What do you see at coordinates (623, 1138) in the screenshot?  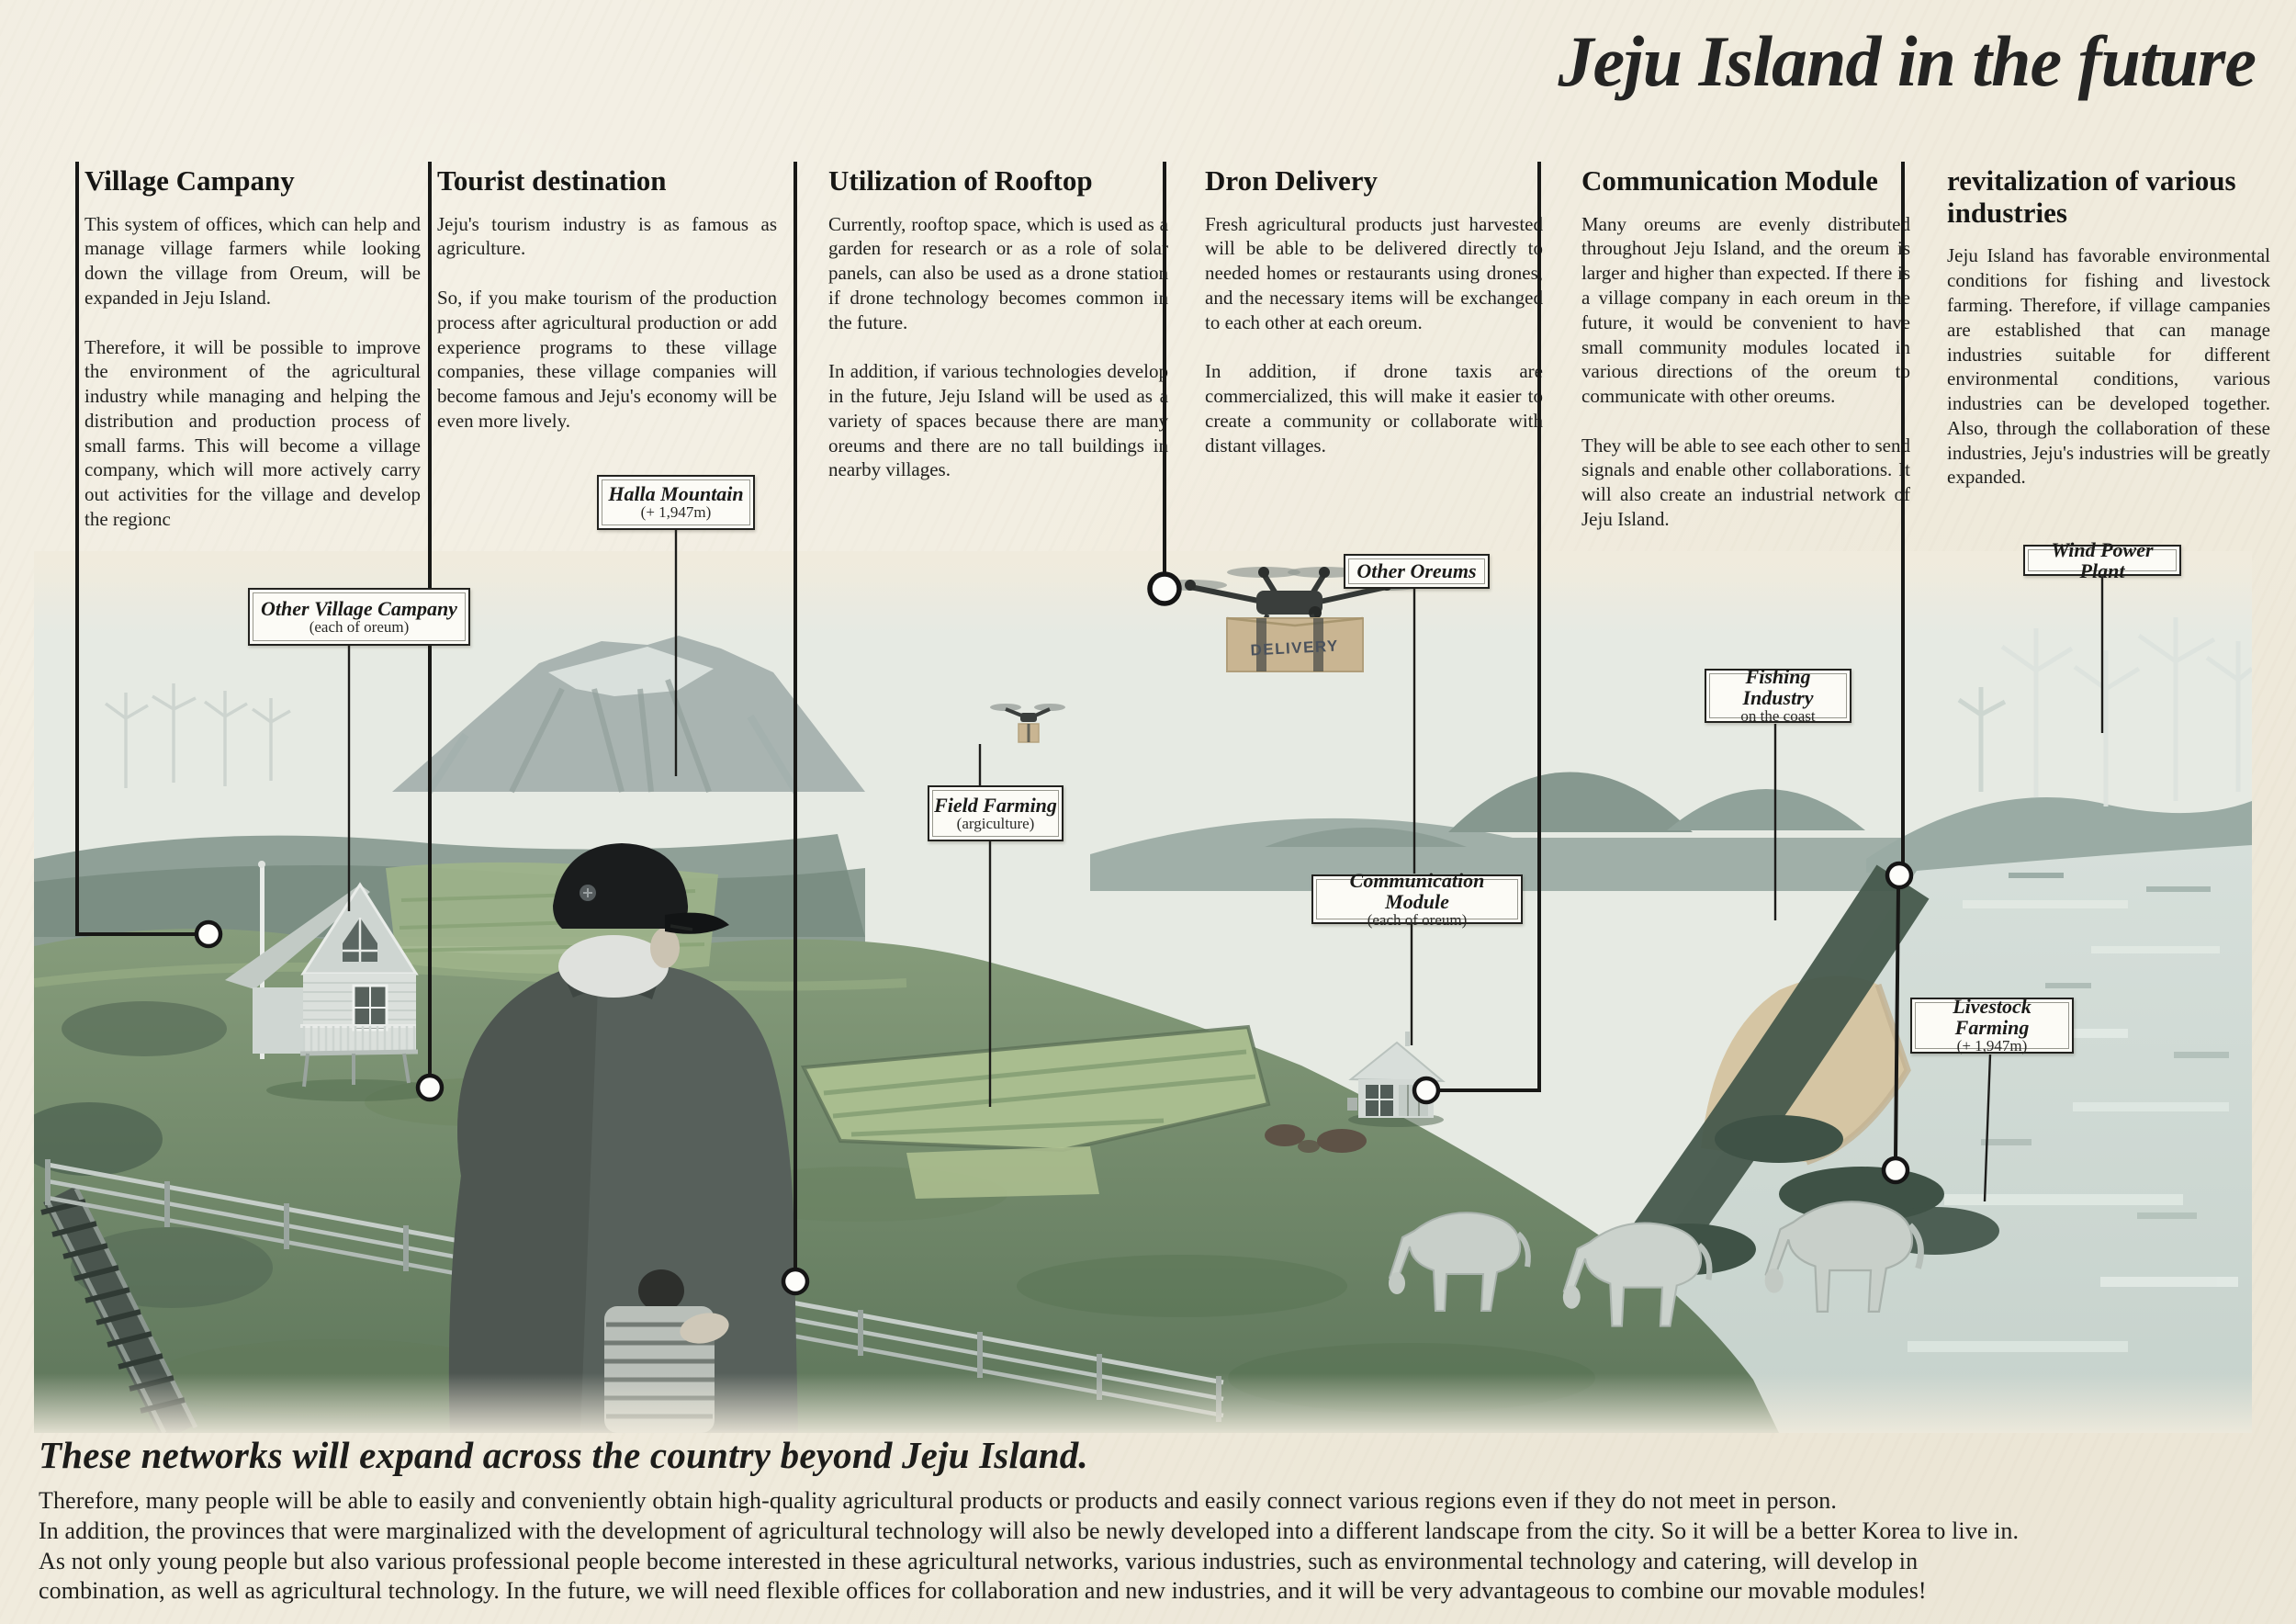 I see `old-man-and-child-illustration` at bounding box center [623, 1138].